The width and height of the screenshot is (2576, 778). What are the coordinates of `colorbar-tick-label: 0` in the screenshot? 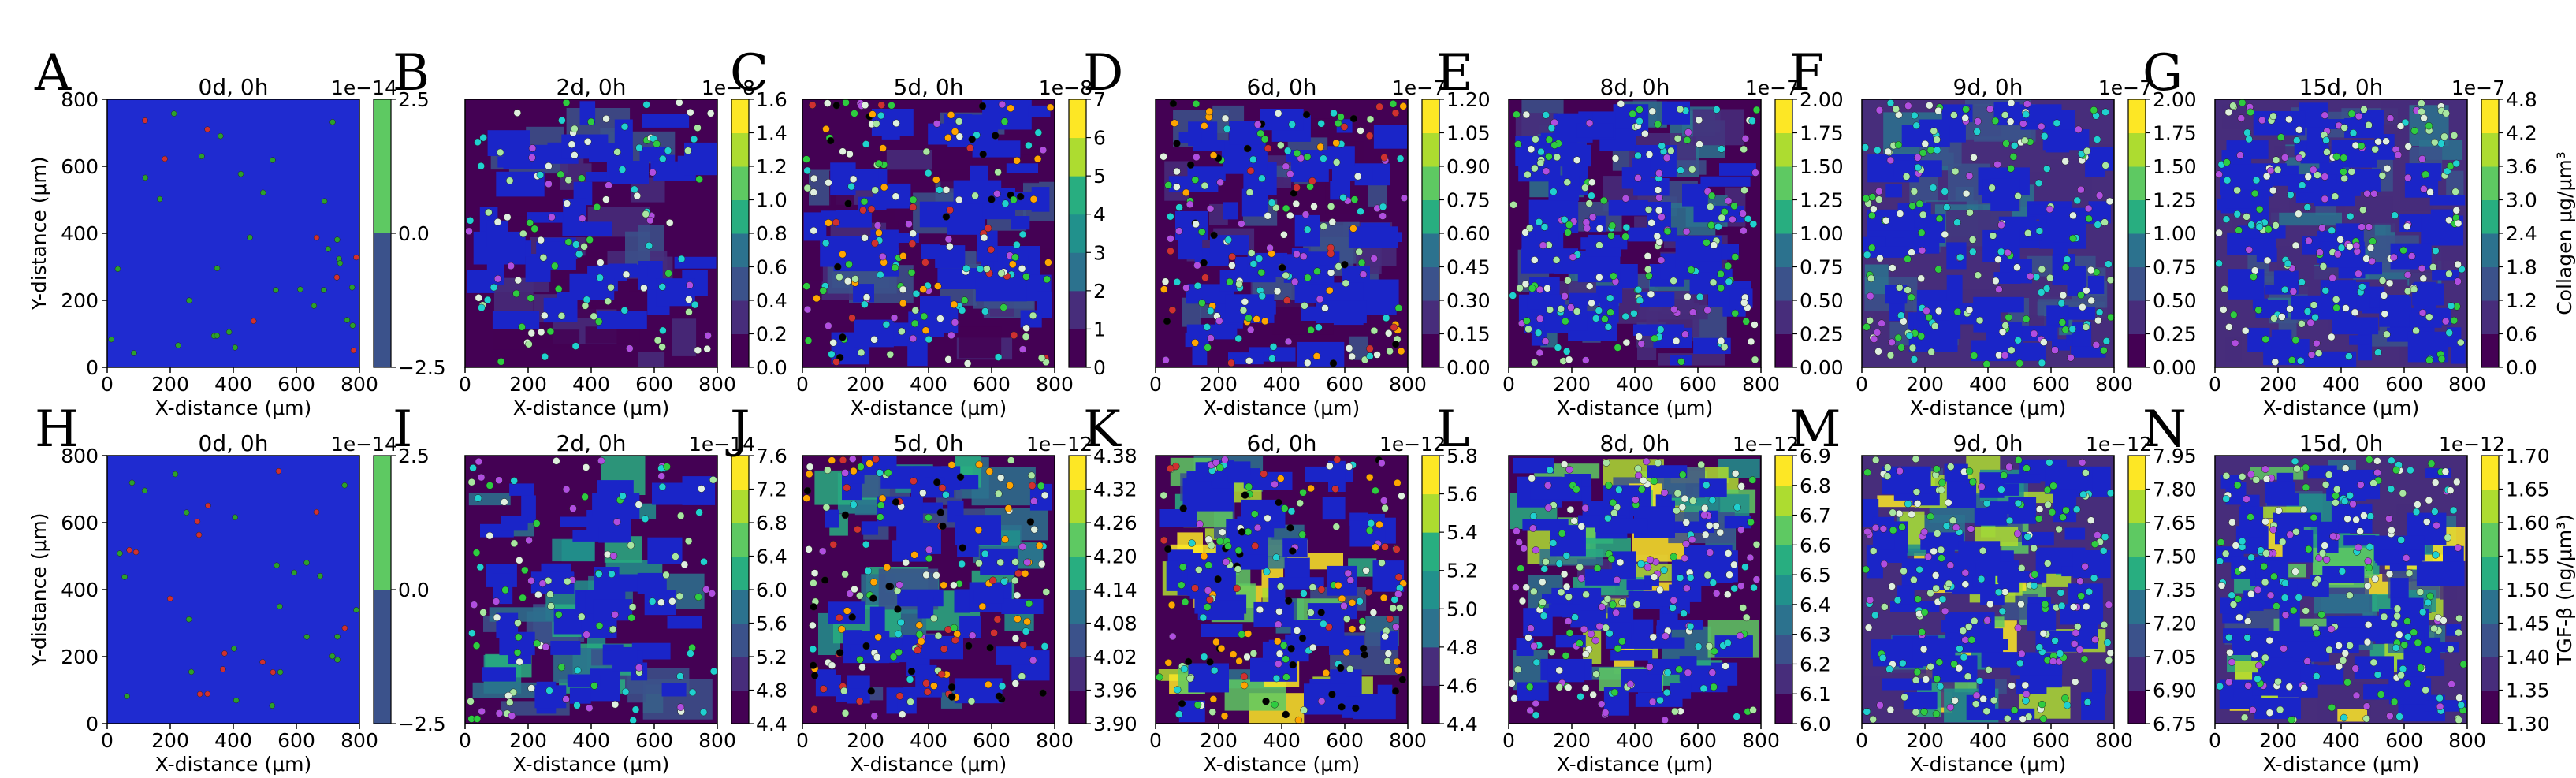 It's located at (1099, 367).